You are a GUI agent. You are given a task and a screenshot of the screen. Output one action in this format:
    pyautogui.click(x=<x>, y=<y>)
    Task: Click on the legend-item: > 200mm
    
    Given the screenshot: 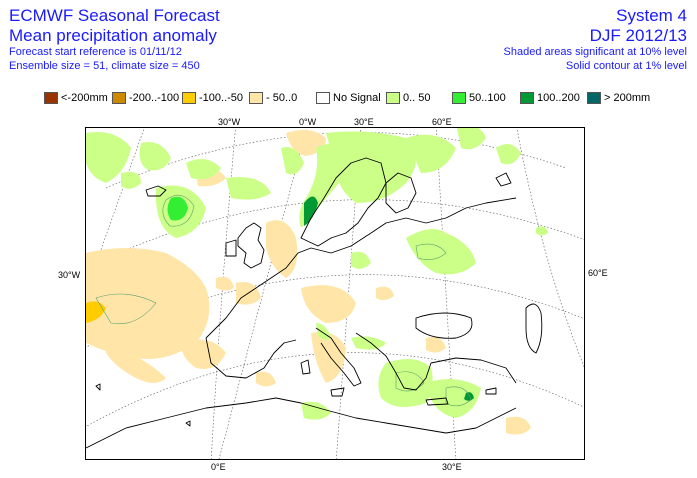 What is the action you would take?
    pyautogui.click(x=618, y=98)
    